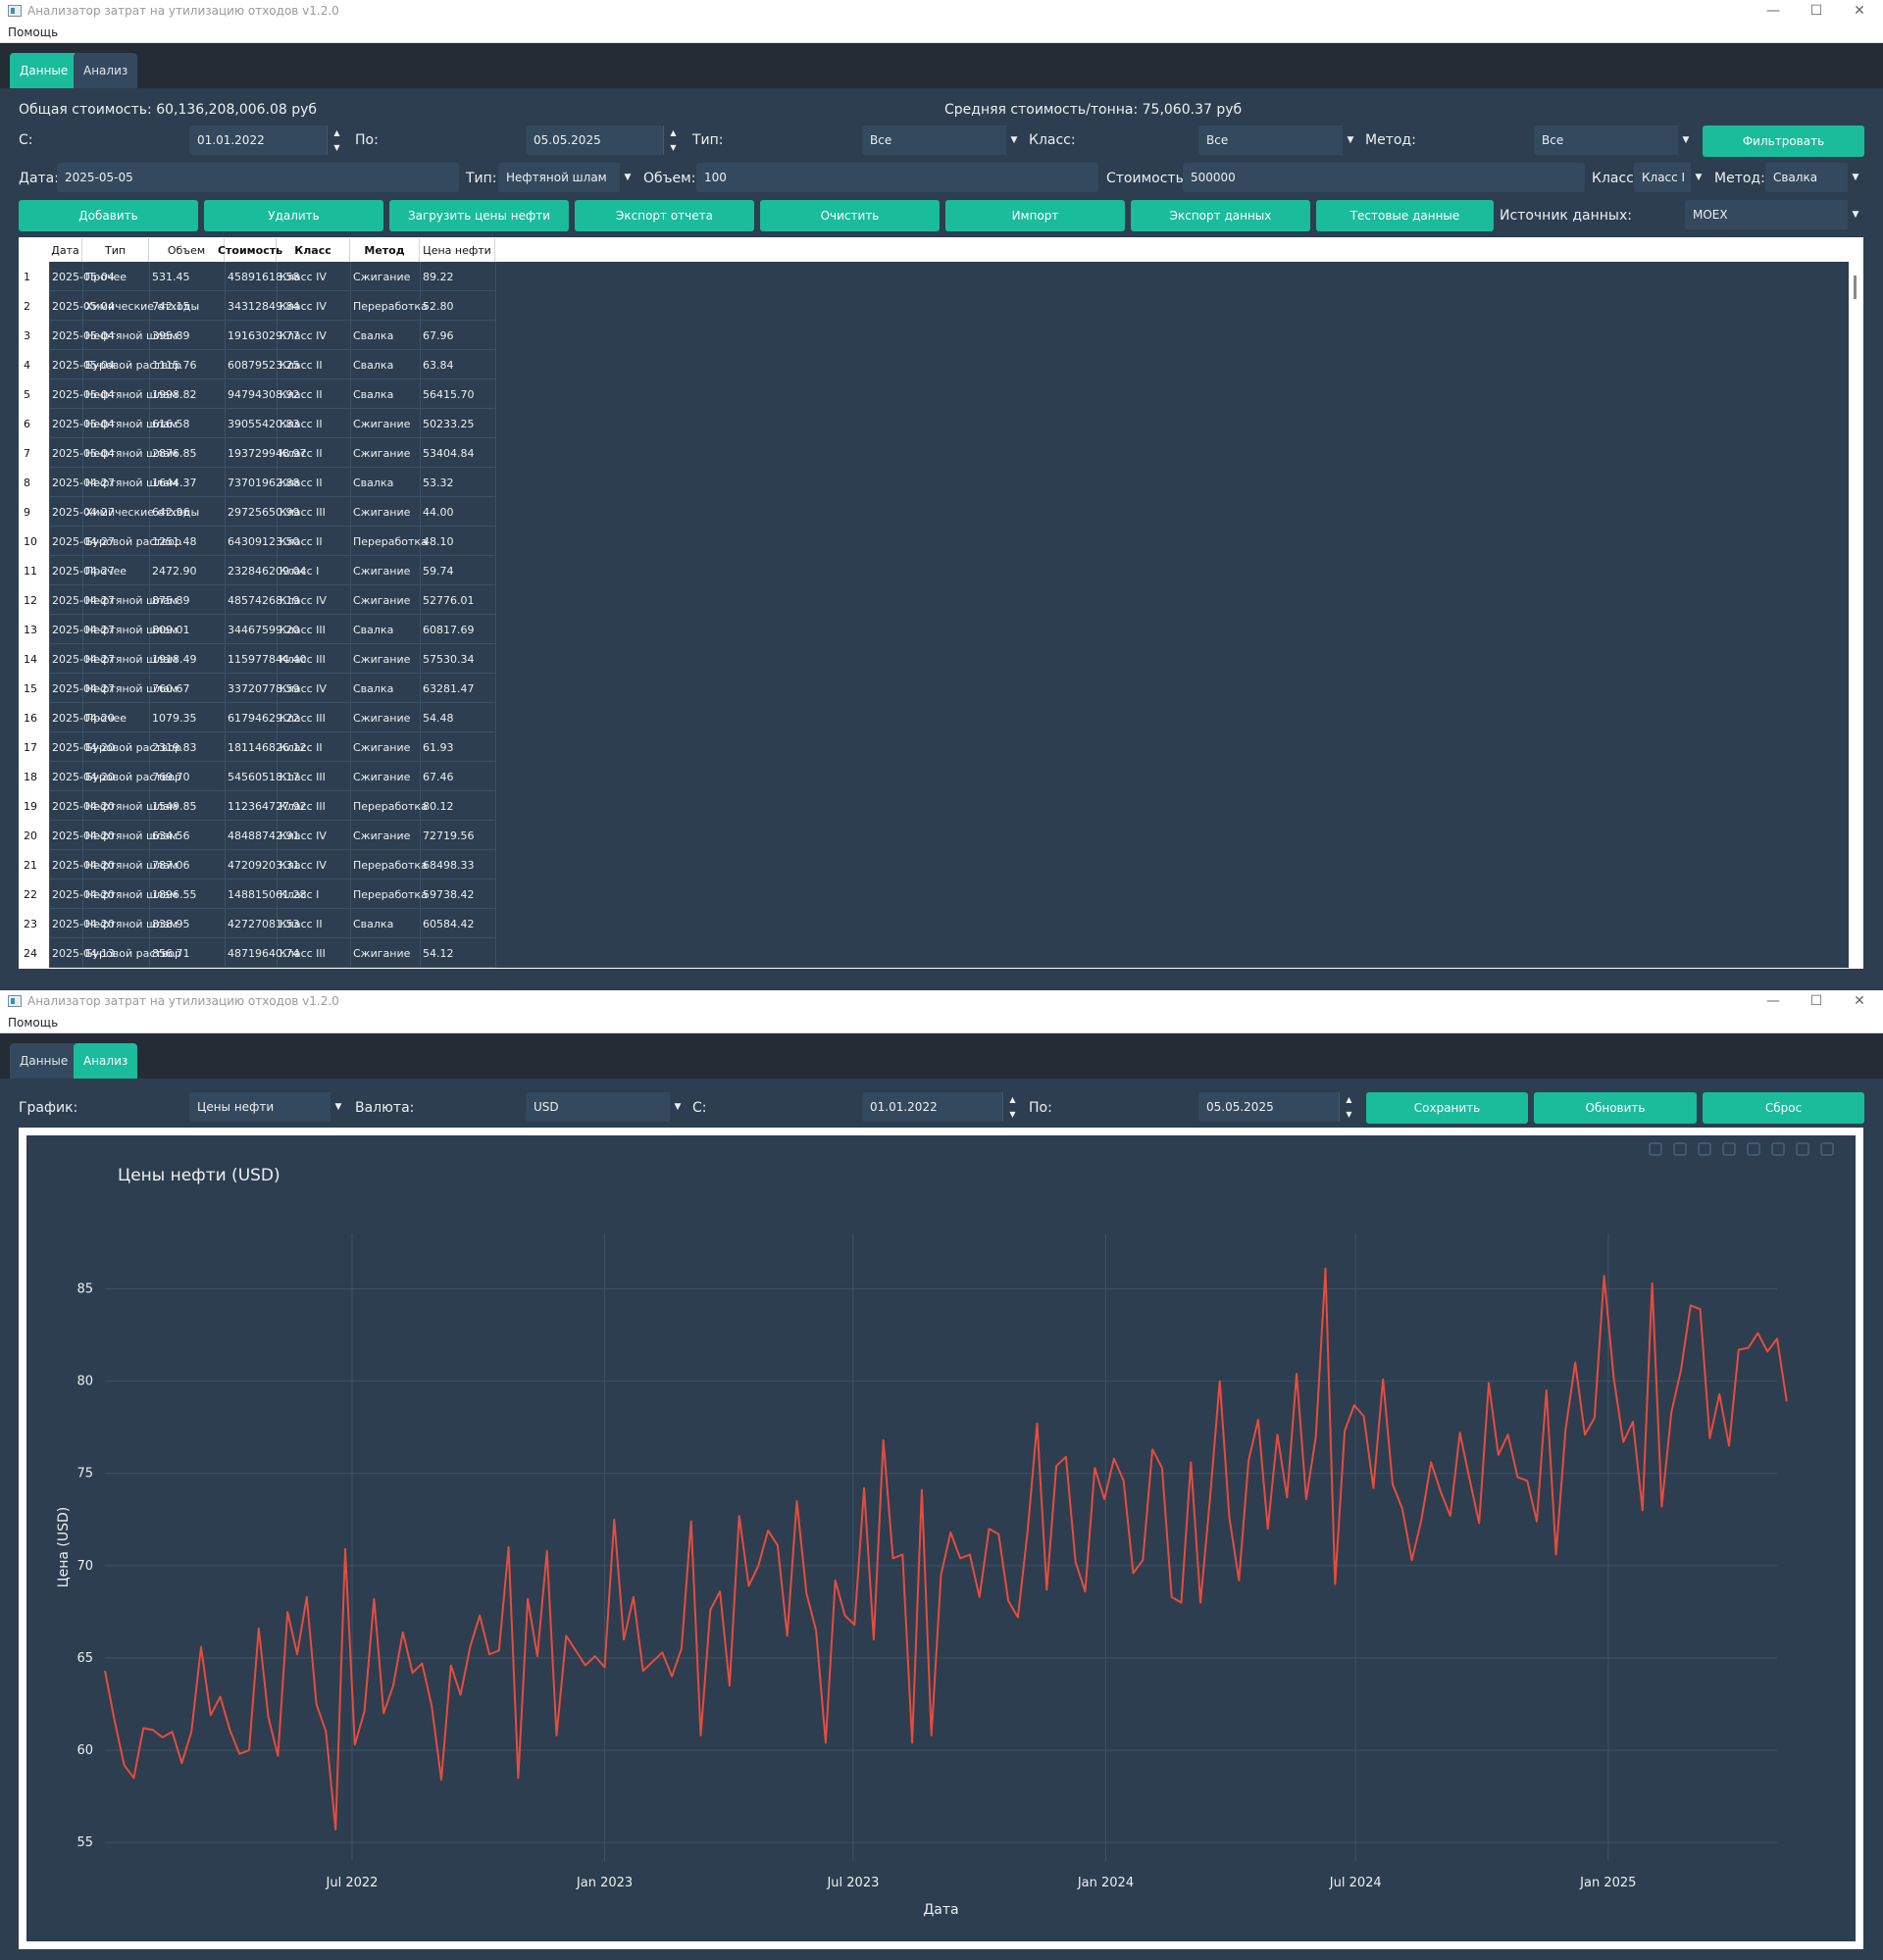 This screenshot has height=1960, width=1883. I want to click on row-number: 5, so click(27, 394).